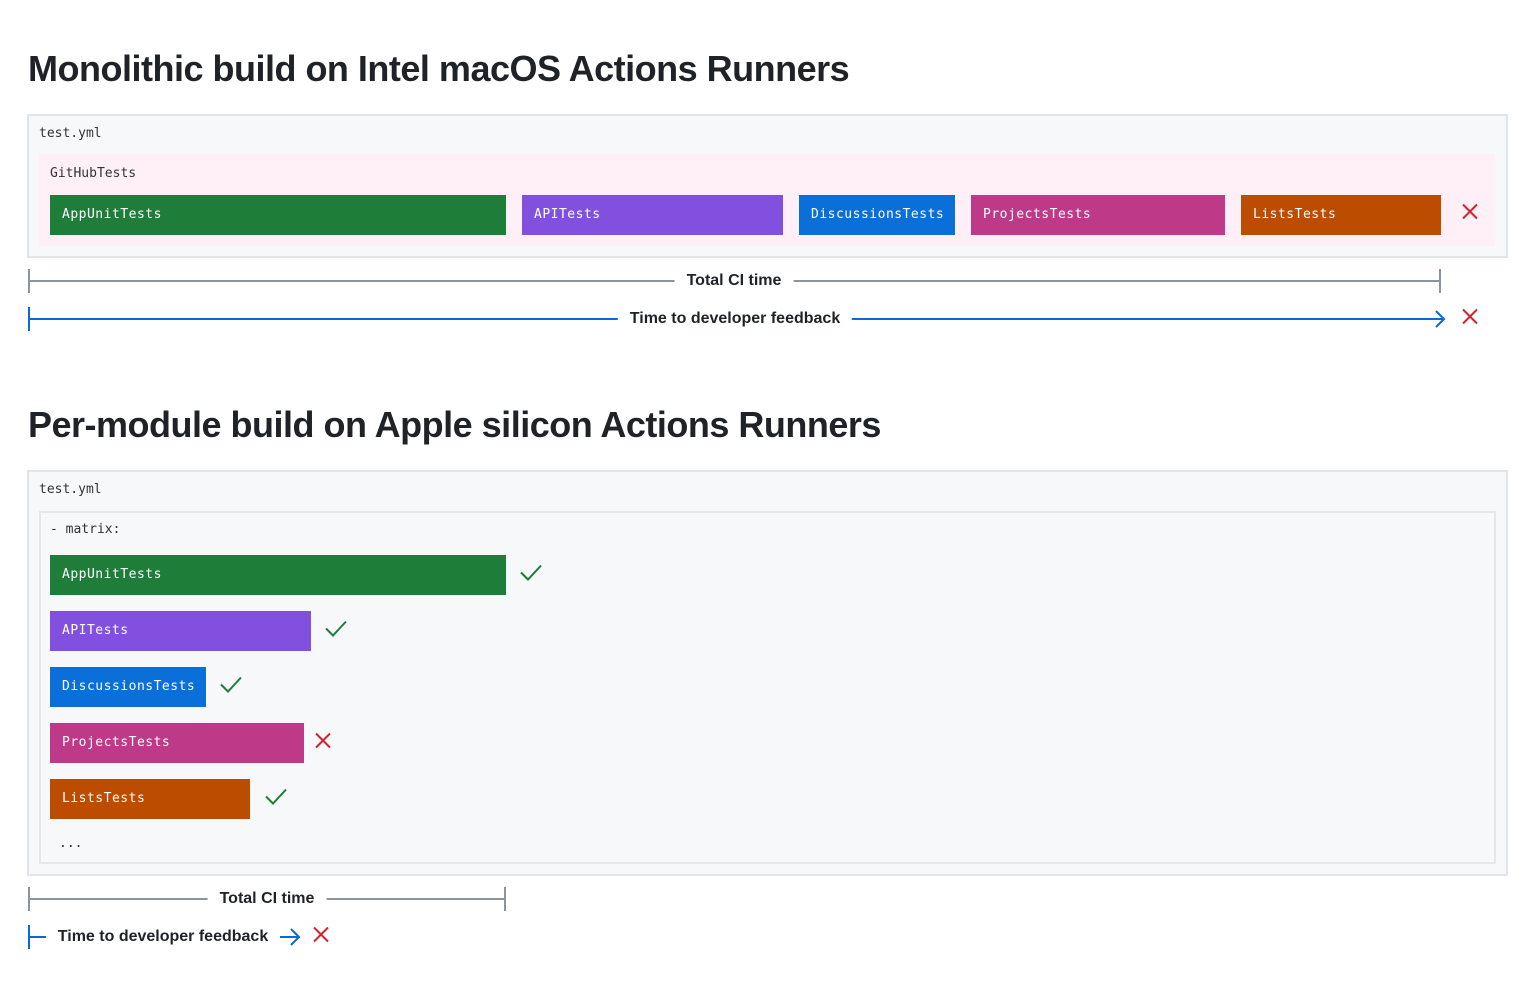 This screenshot has width=1535, height=993. What do you see at coordinates (128, 687) in the screenshot?
I see `matrix-job-bar-discussionstests: DiscussionsTests` at bounding box center [128, 687].